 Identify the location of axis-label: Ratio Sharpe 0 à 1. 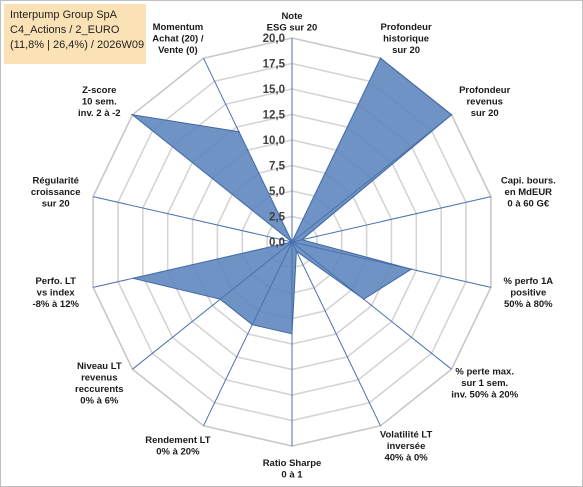
(292, 469).